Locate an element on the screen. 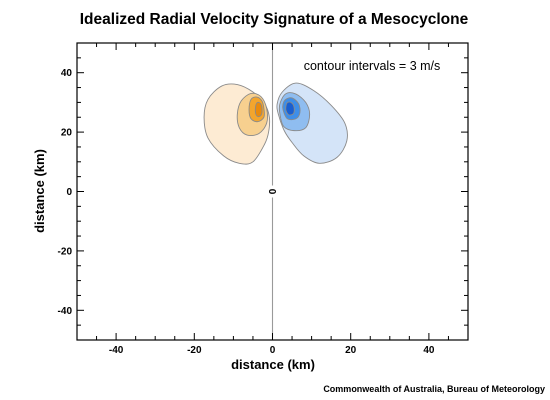 The image size is (550, 400). x-tick-label: -20 is located at coordinates (194, 350).